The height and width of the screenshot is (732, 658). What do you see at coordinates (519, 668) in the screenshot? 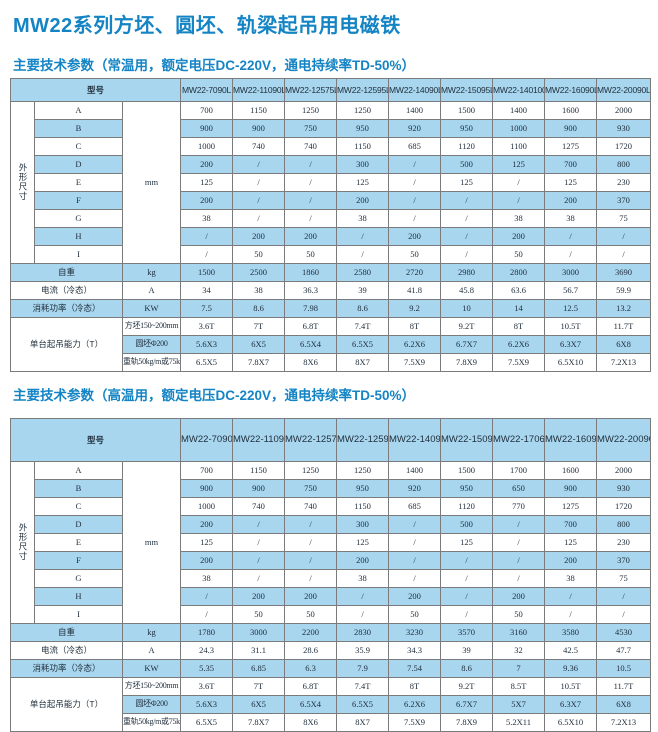
I see `cell-power-6: 7` at bounding box center [519, 668].